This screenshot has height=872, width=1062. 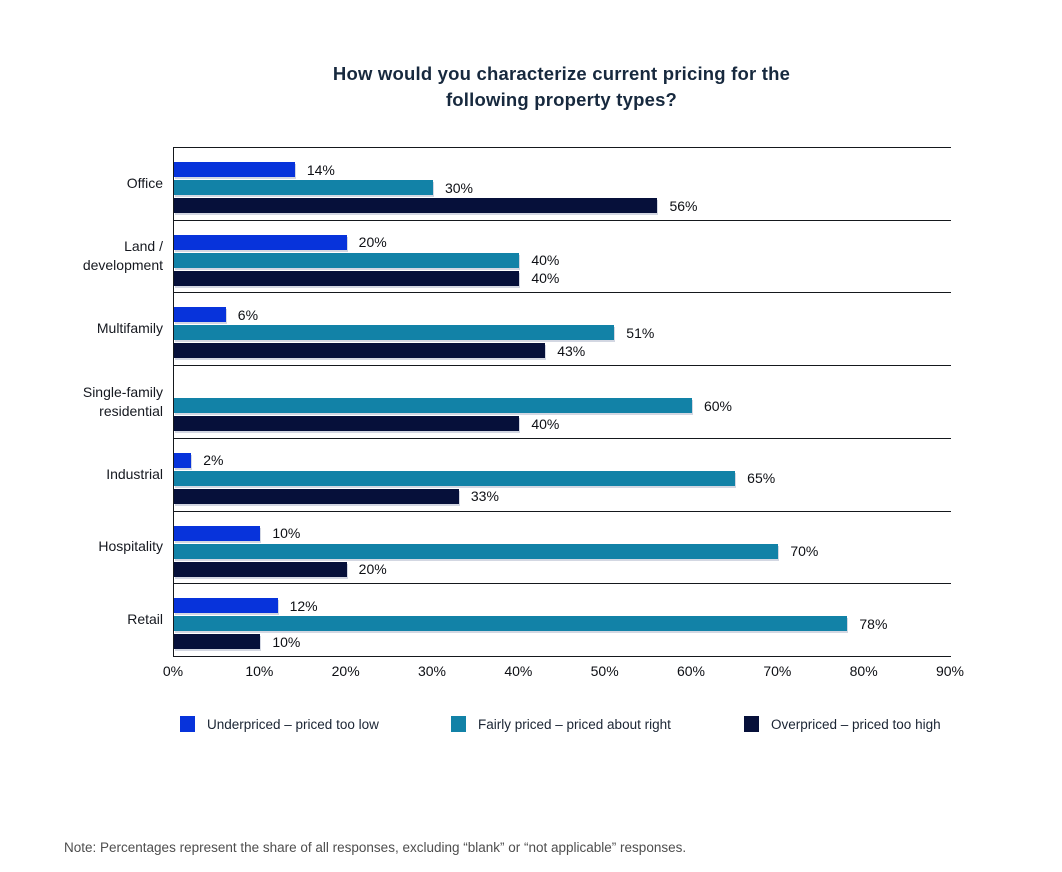 What do you see at coordinates (571, 350) in the screenshot?
I see `bar-value-label: 43%` at bounding box center [571, 350].